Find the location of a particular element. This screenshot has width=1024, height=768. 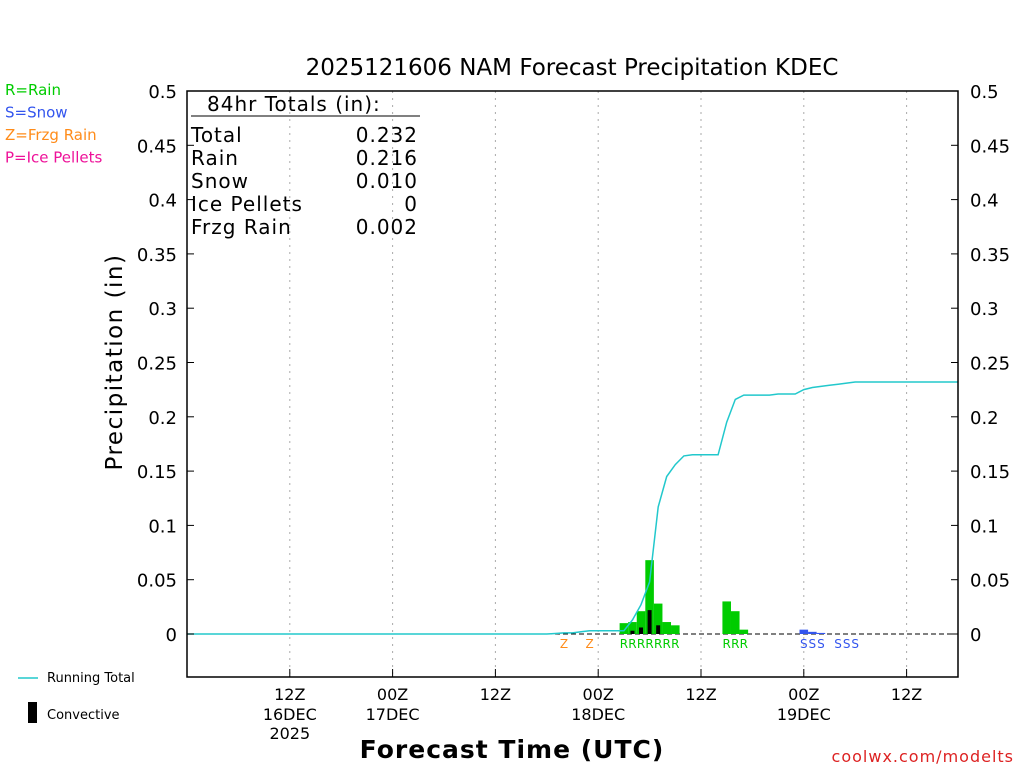

y-tick-label-right: 0.2 is located at coordinates (984, 418).